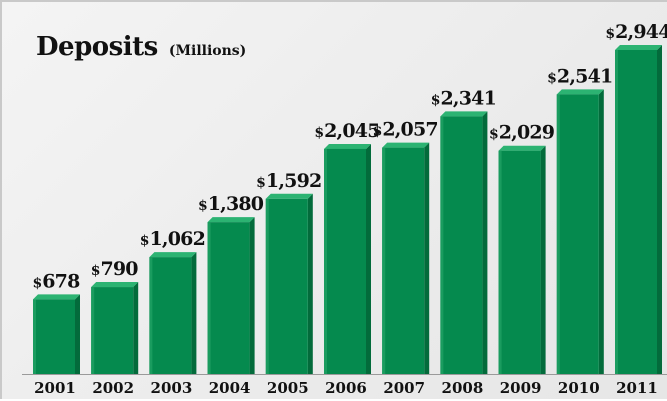  What do you see at coordinates (522, 133) in the screenshot?
I see `value-label: $2,029` at bounding box center [522, 133].